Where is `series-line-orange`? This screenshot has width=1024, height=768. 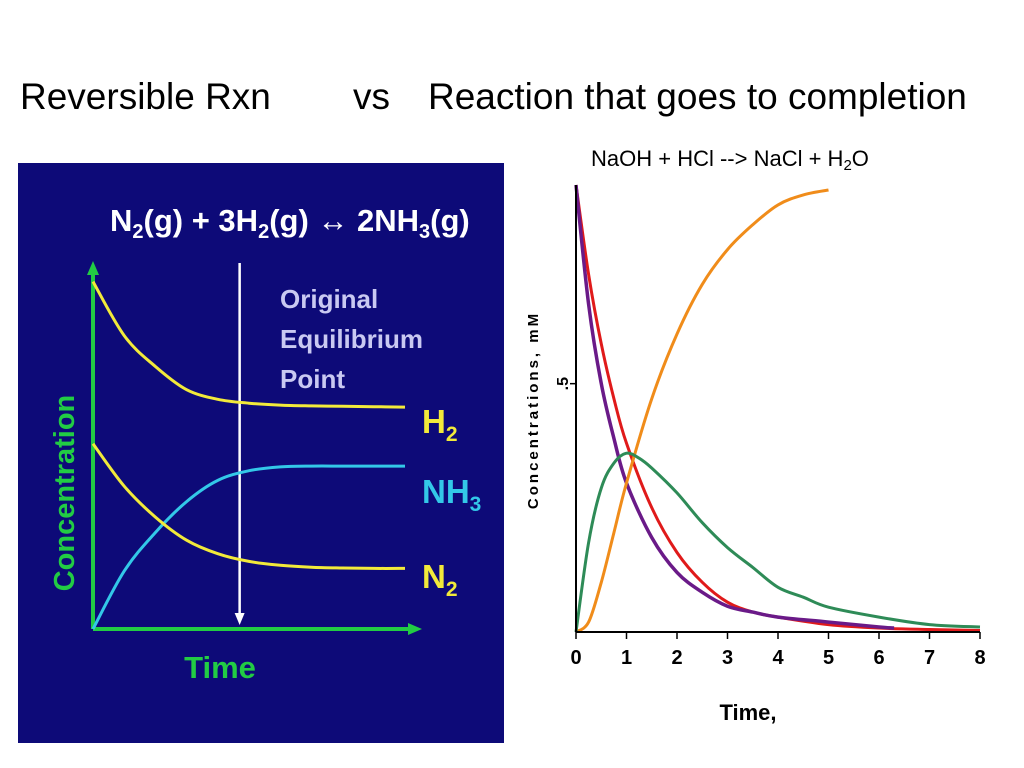
series-line-orange is located at coordinates (702, 411).